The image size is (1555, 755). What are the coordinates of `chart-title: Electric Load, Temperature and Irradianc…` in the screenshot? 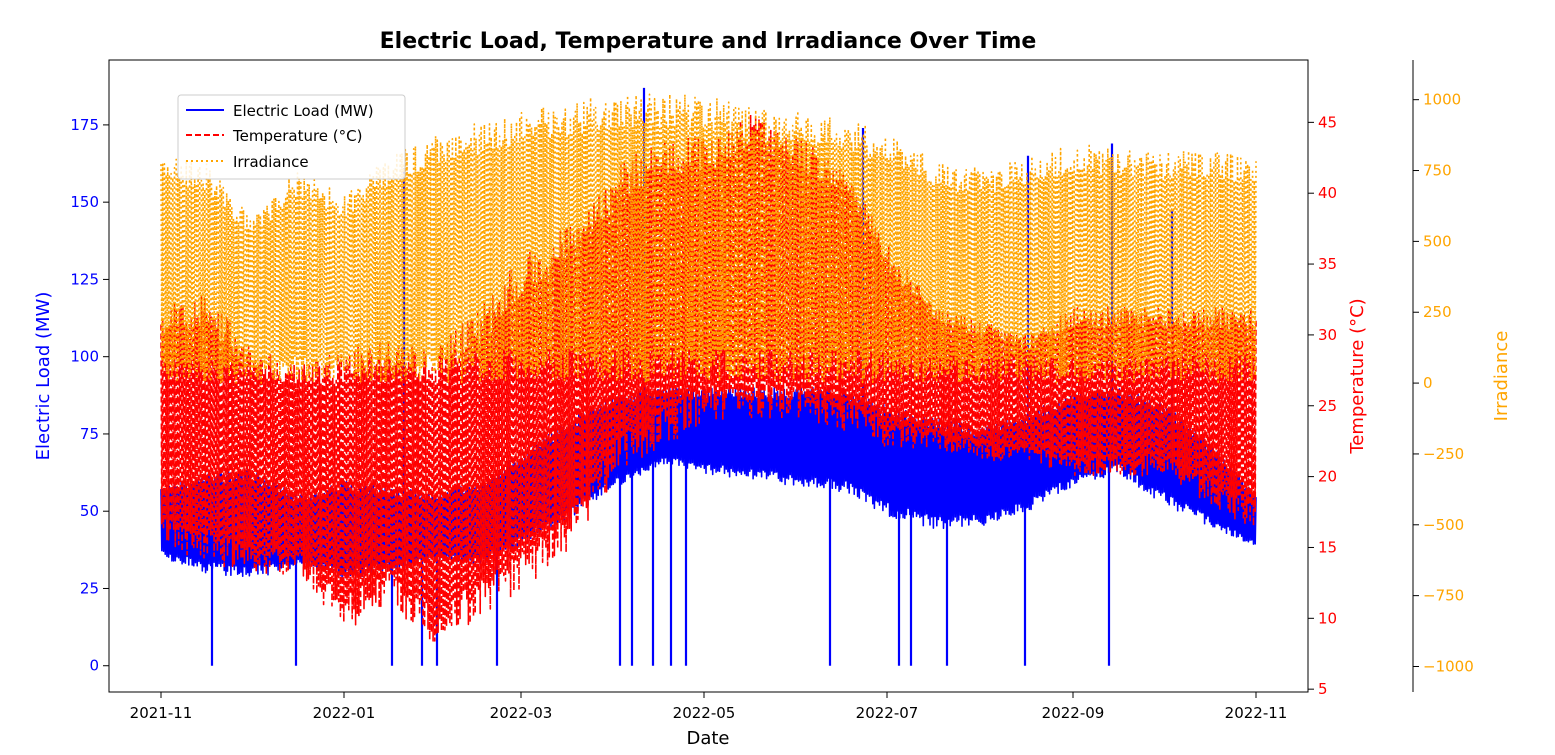 It's located at (708, 41).